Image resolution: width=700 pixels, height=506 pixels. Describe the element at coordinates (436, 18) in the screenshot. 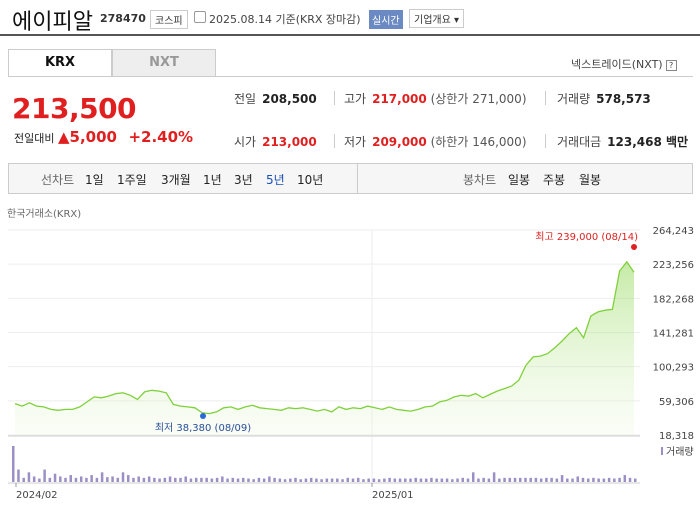

I see `corp-info-dropdown: 기업개요 ▾` at that location.